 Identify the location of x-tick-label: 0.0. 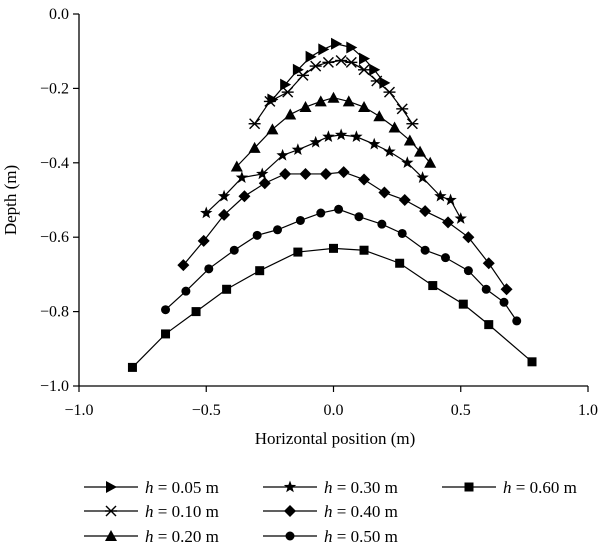
(334, 410).